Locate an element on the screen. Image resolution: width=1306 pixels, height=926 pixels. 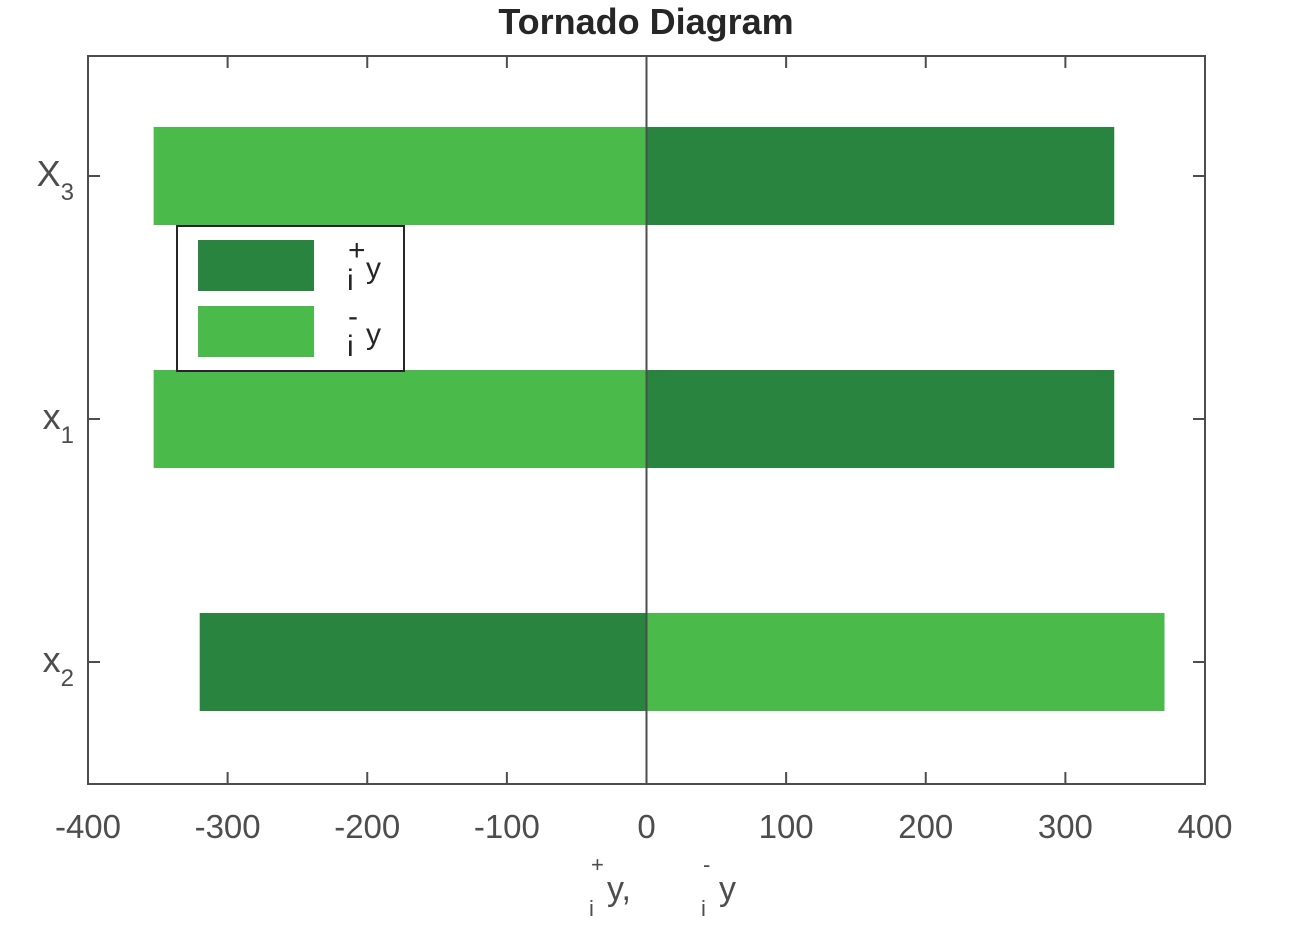
x-tick-label: -400 is located at coordinates (88, 826).